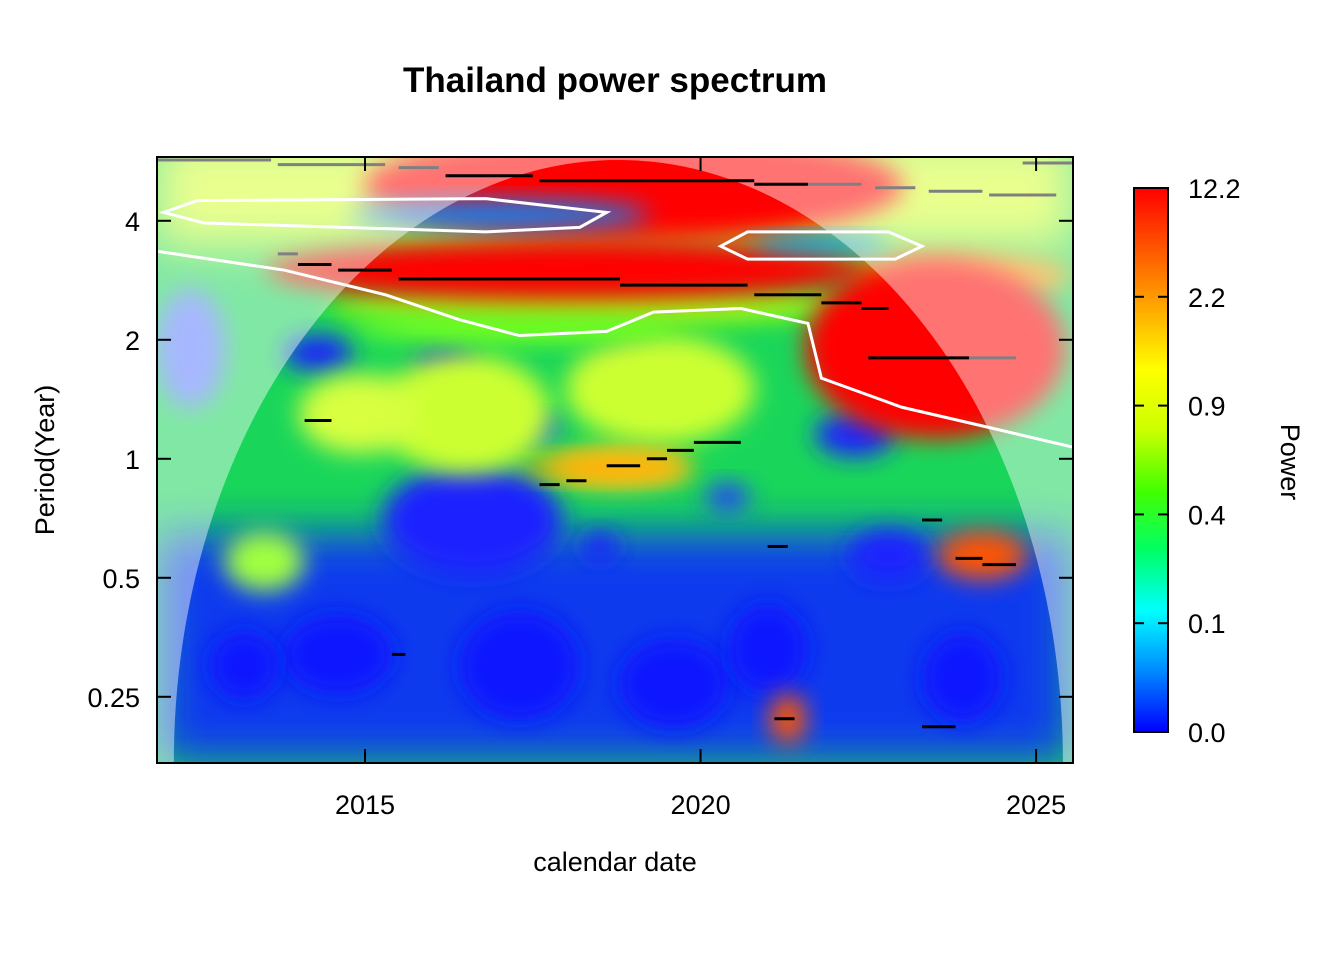 The height and width of the screenshot is (960, 1344). Describe the element at coordinates (1187, 461) in the screenshot. I see `colorbar: 0.0 0.1 0.4 0.9 2.2 12.2` at that location.